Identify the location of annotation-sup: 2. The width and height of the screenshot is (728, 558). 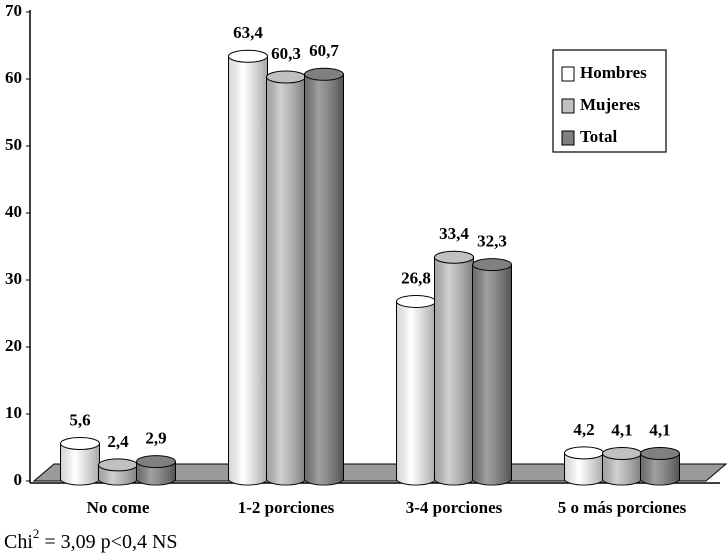
(36, 533).